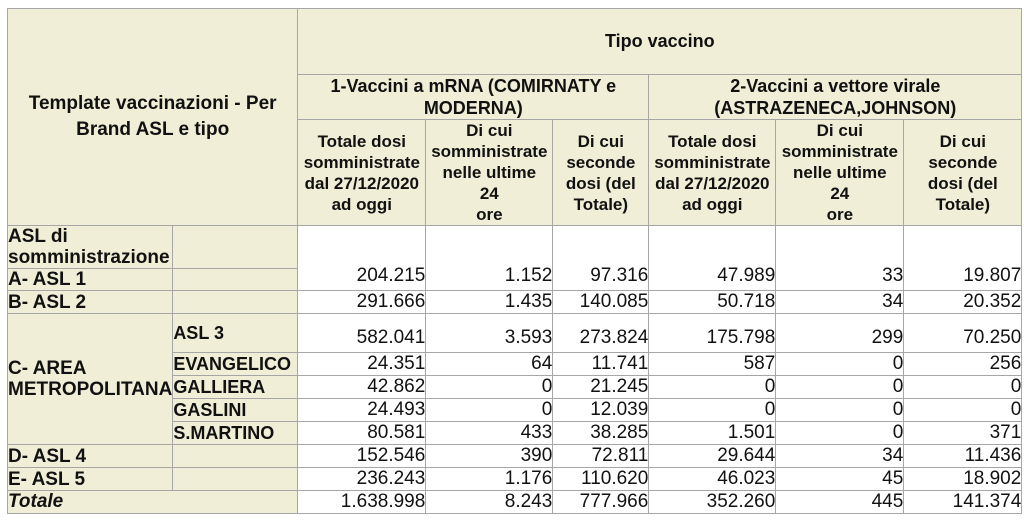 This screenshot has height=521, width=1024. Describe the element at coordinates (712, 502) in the screenshot. I see `total-cell: 352.260` at that location.